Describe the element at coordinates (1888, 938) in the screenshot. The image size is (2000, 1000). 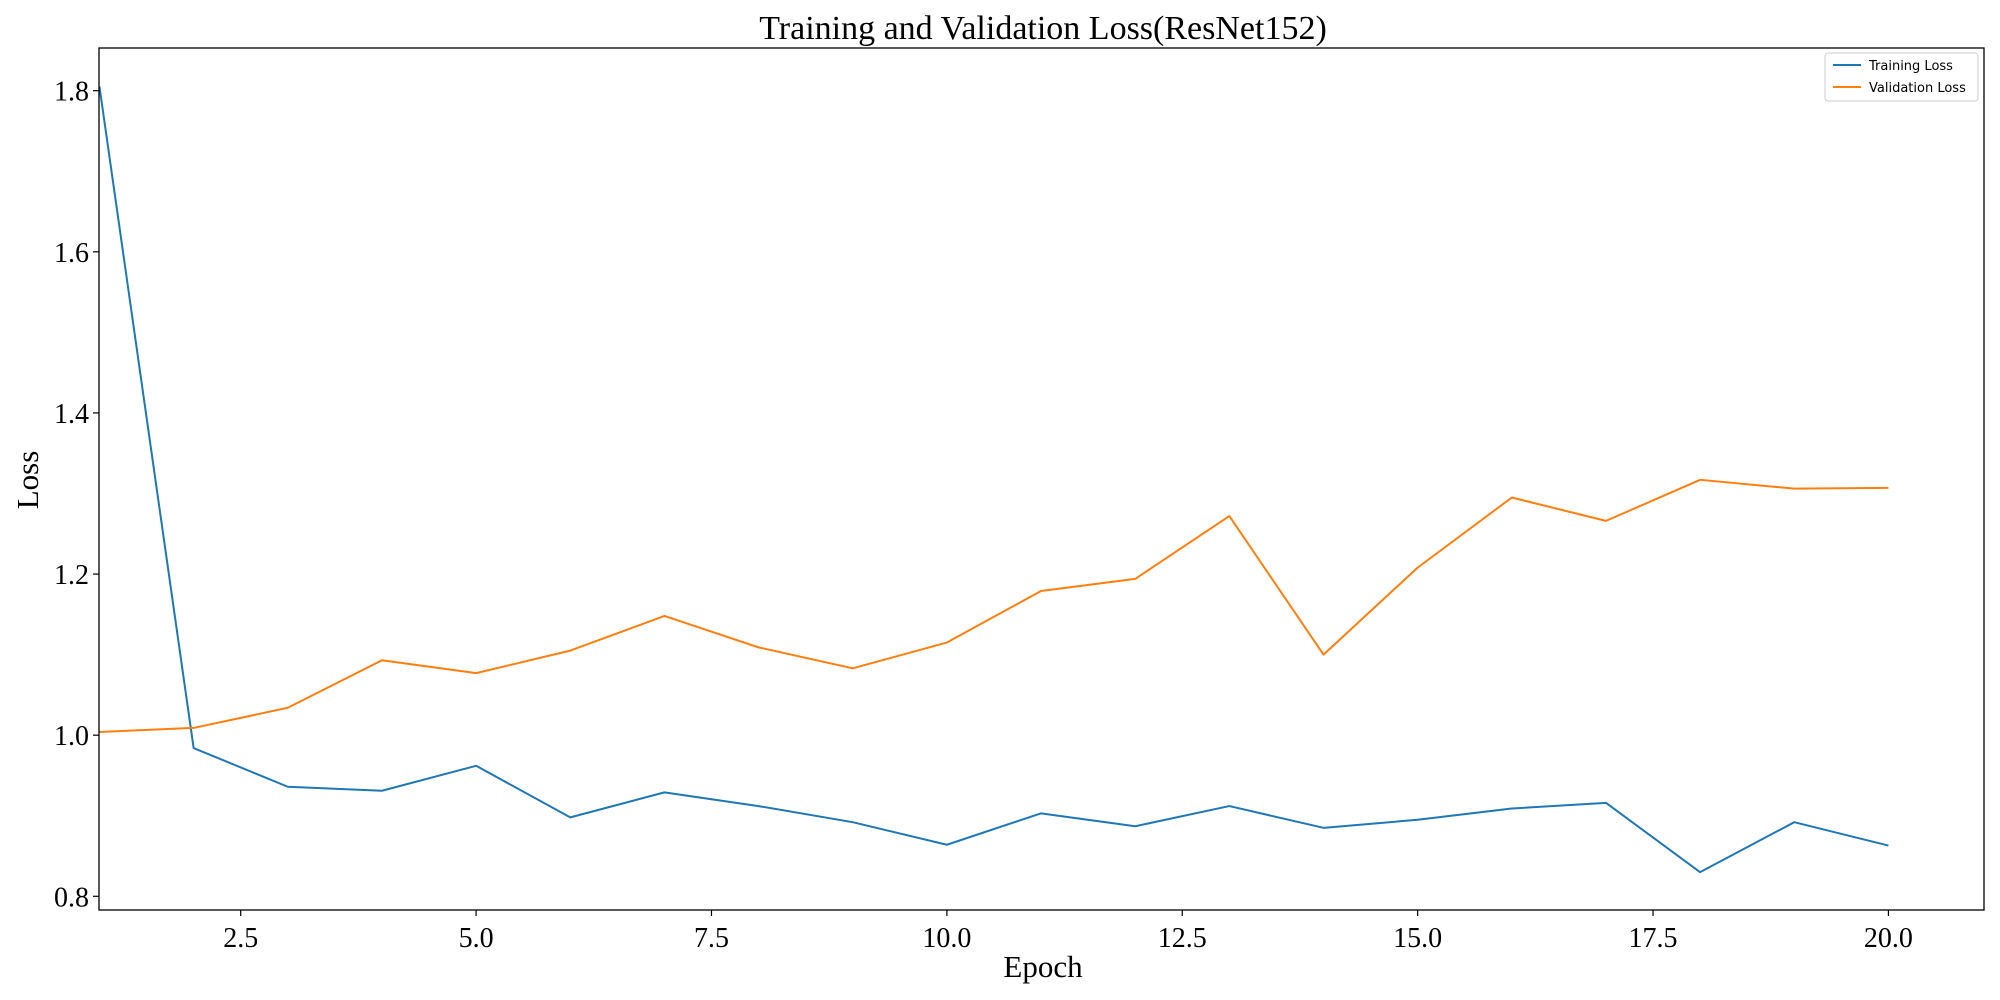
I see `x-tick-label: 20.0` at that location.